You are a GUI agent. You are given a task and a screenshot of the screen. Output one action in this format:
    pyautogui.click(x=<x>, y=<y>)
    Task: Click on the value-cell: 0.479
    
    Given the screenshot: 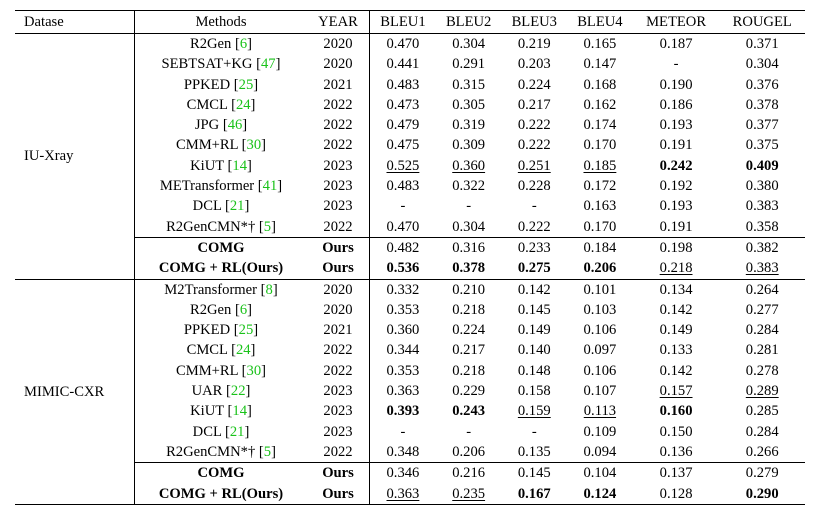 What is the action you would take?
    pyautogui.click(x=403, y=125)
    